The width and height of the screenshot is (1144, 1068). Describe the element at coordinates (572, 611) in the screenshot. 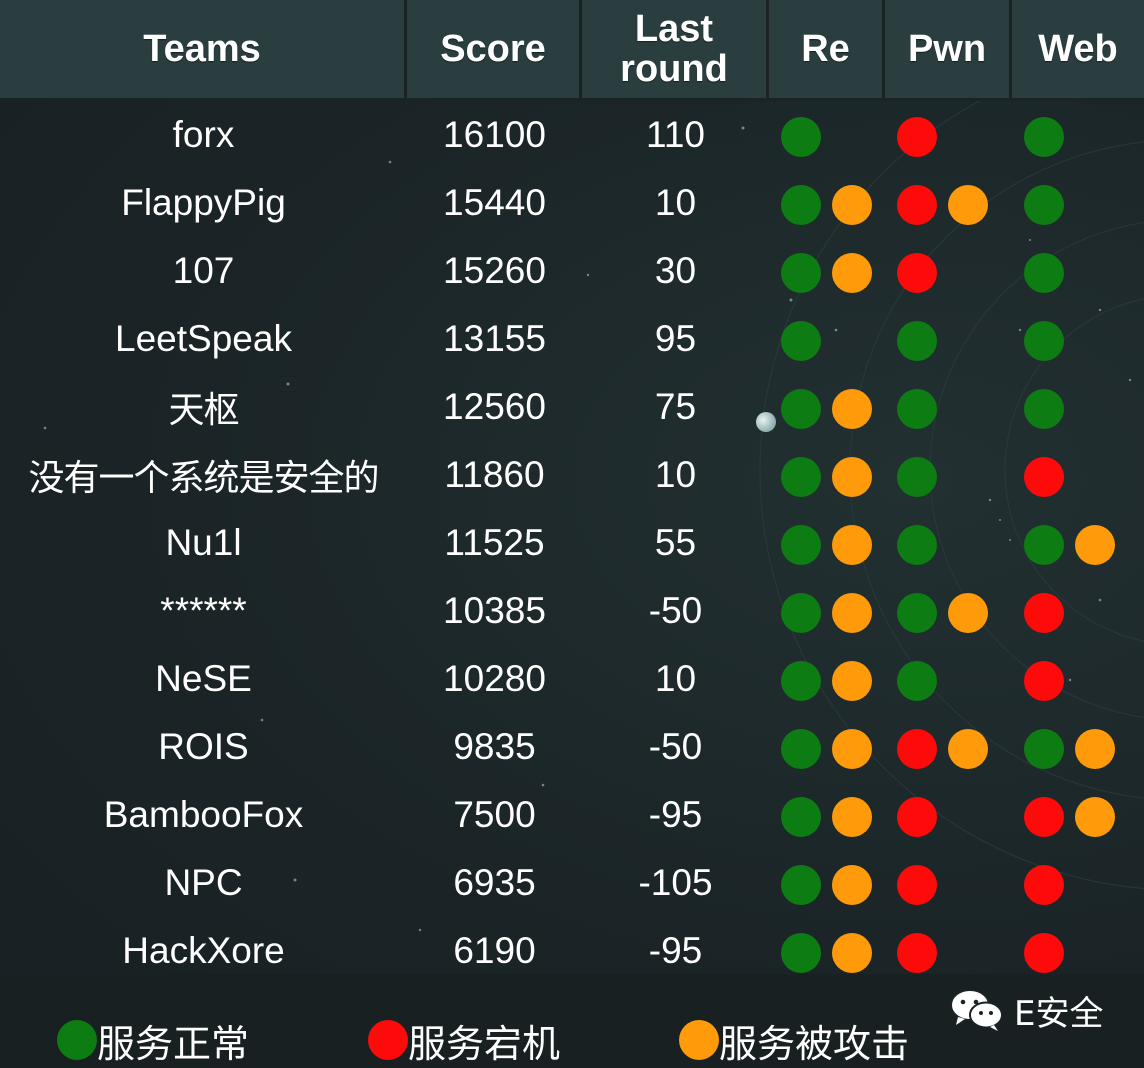

I see `table-row: ****** 10385 -50` at that location.